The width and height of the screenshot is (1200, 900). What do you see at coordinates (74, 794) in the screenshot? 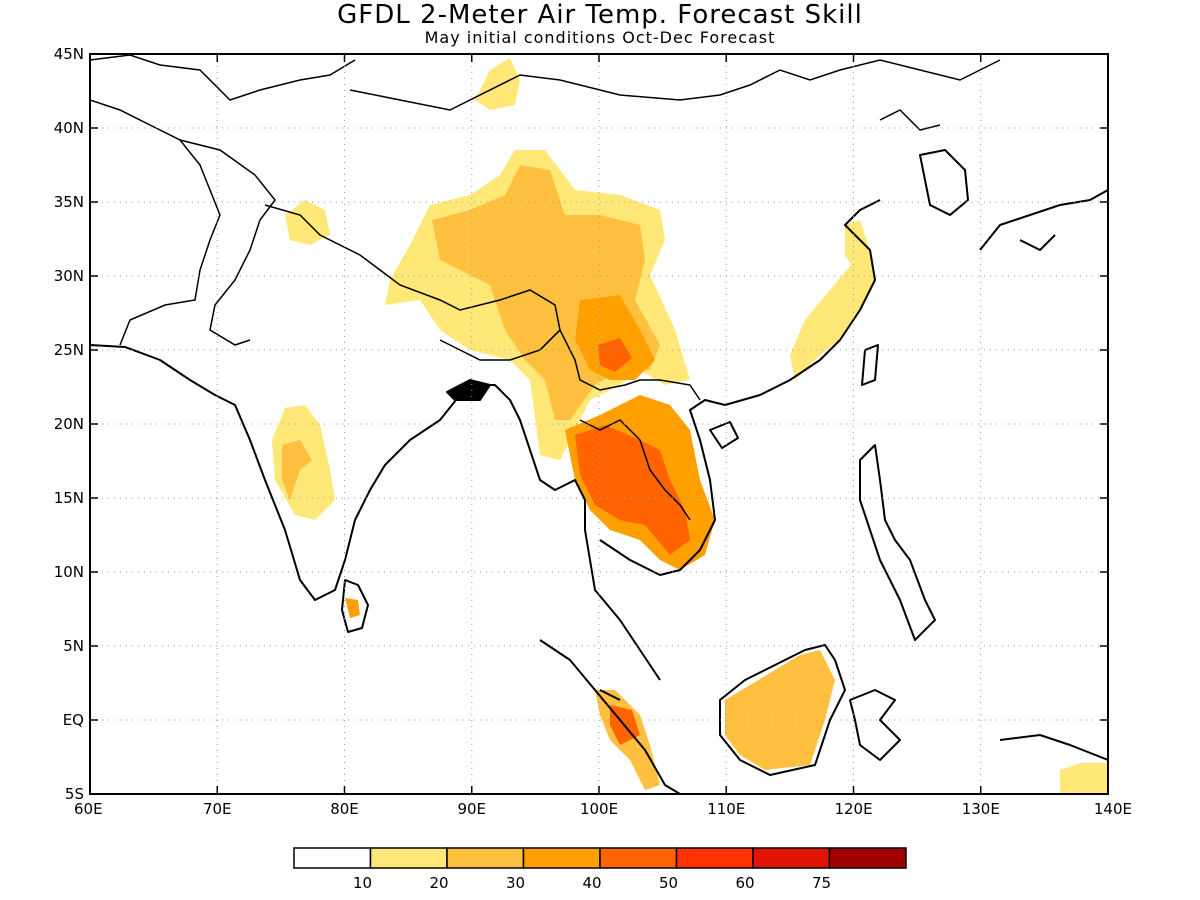
I see `lat-label: 5S` at bounding box center [74, 794].